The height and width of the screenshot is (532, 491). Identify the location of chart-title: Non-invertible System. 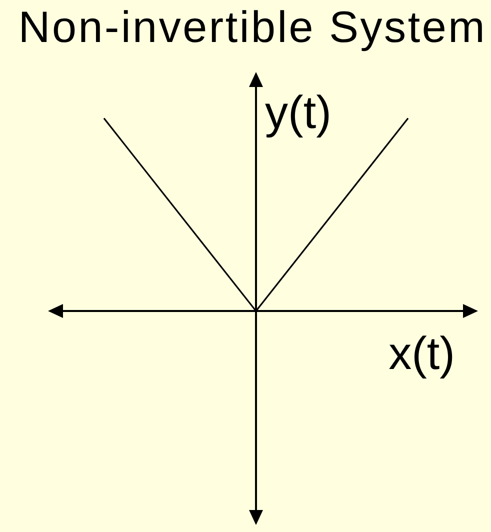
(252, 27).